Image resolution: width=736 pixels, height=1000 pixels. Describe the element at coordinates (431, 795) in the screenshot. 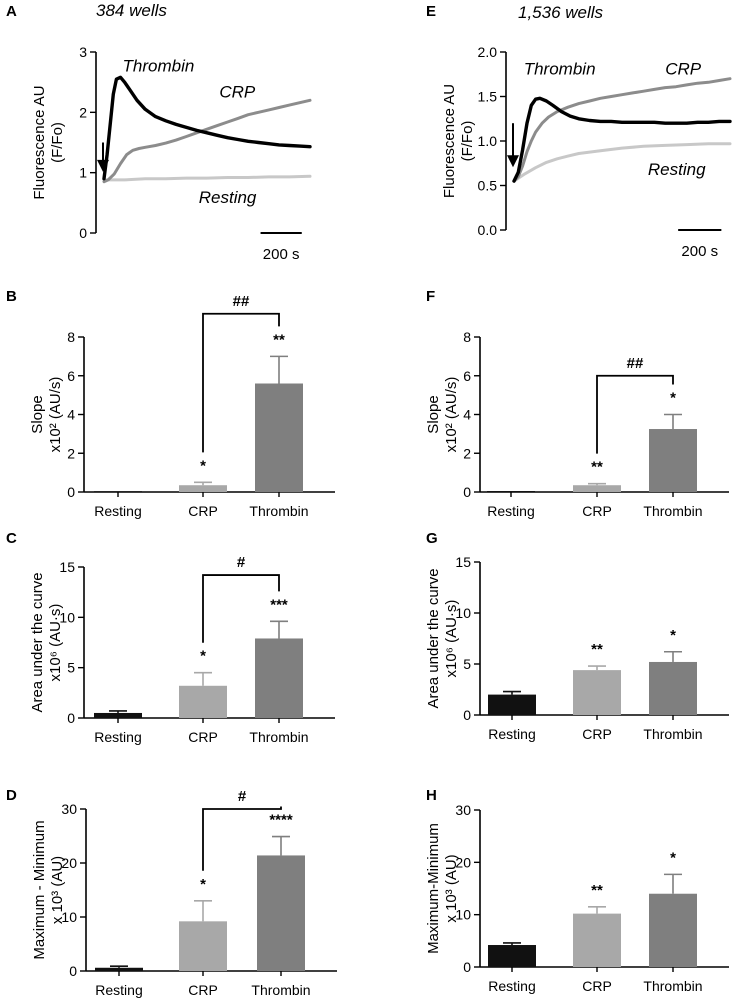

I see `panel-letter: H` at that location.